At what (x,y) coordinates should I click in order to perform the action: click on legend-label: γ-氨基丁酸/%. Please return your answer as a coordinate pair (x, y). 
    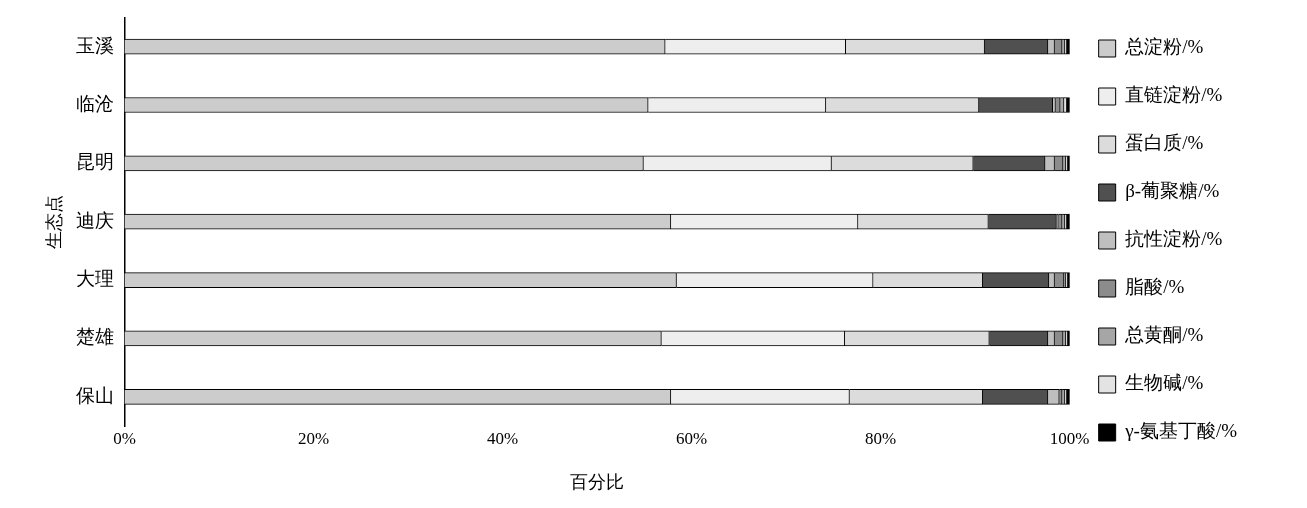
    Looking at the image, I should click on (1181, 431).